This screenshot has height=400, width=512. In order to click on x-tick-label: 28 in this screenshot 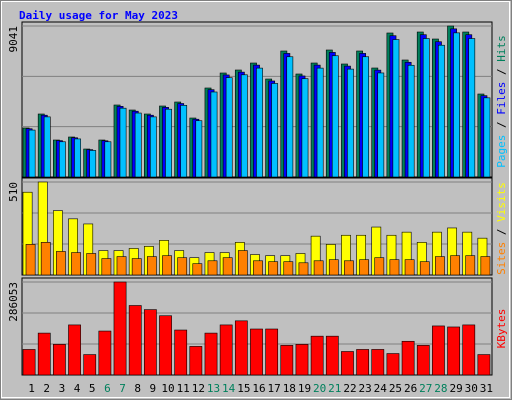, I will do `click(440, 388)`.